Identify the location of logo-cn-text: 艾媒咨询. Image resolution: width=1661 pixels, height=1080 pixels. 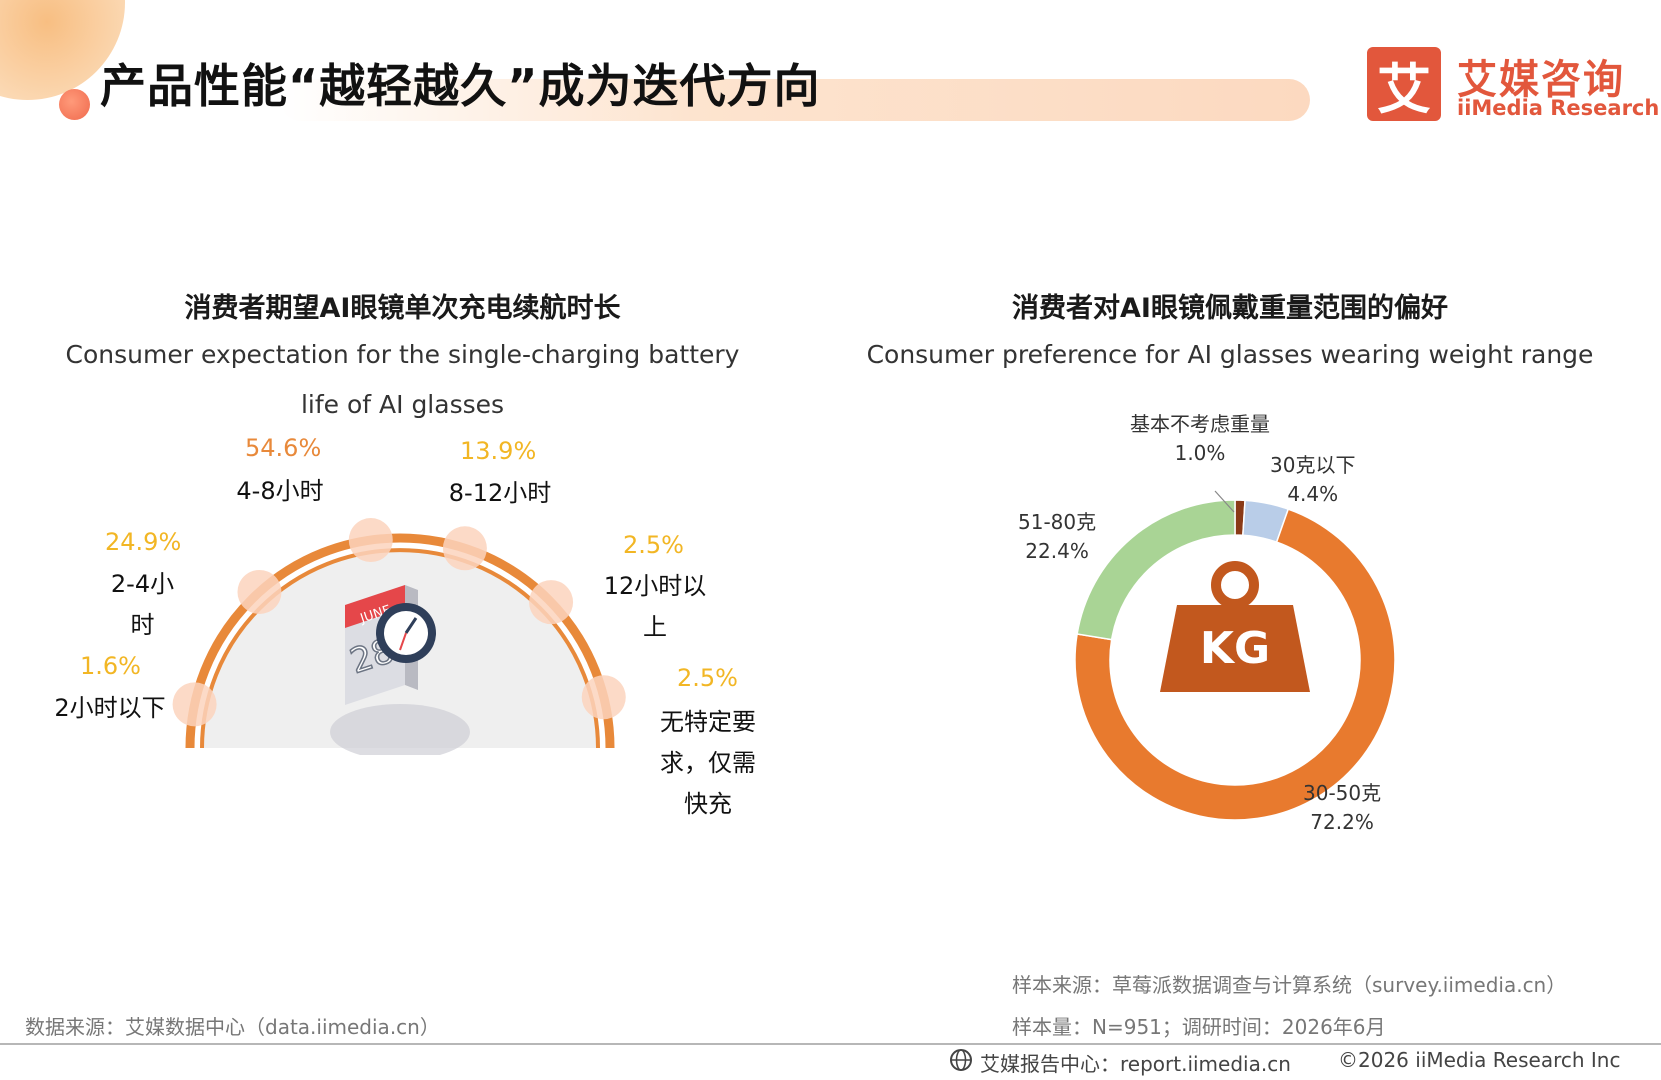
(1541, 80).